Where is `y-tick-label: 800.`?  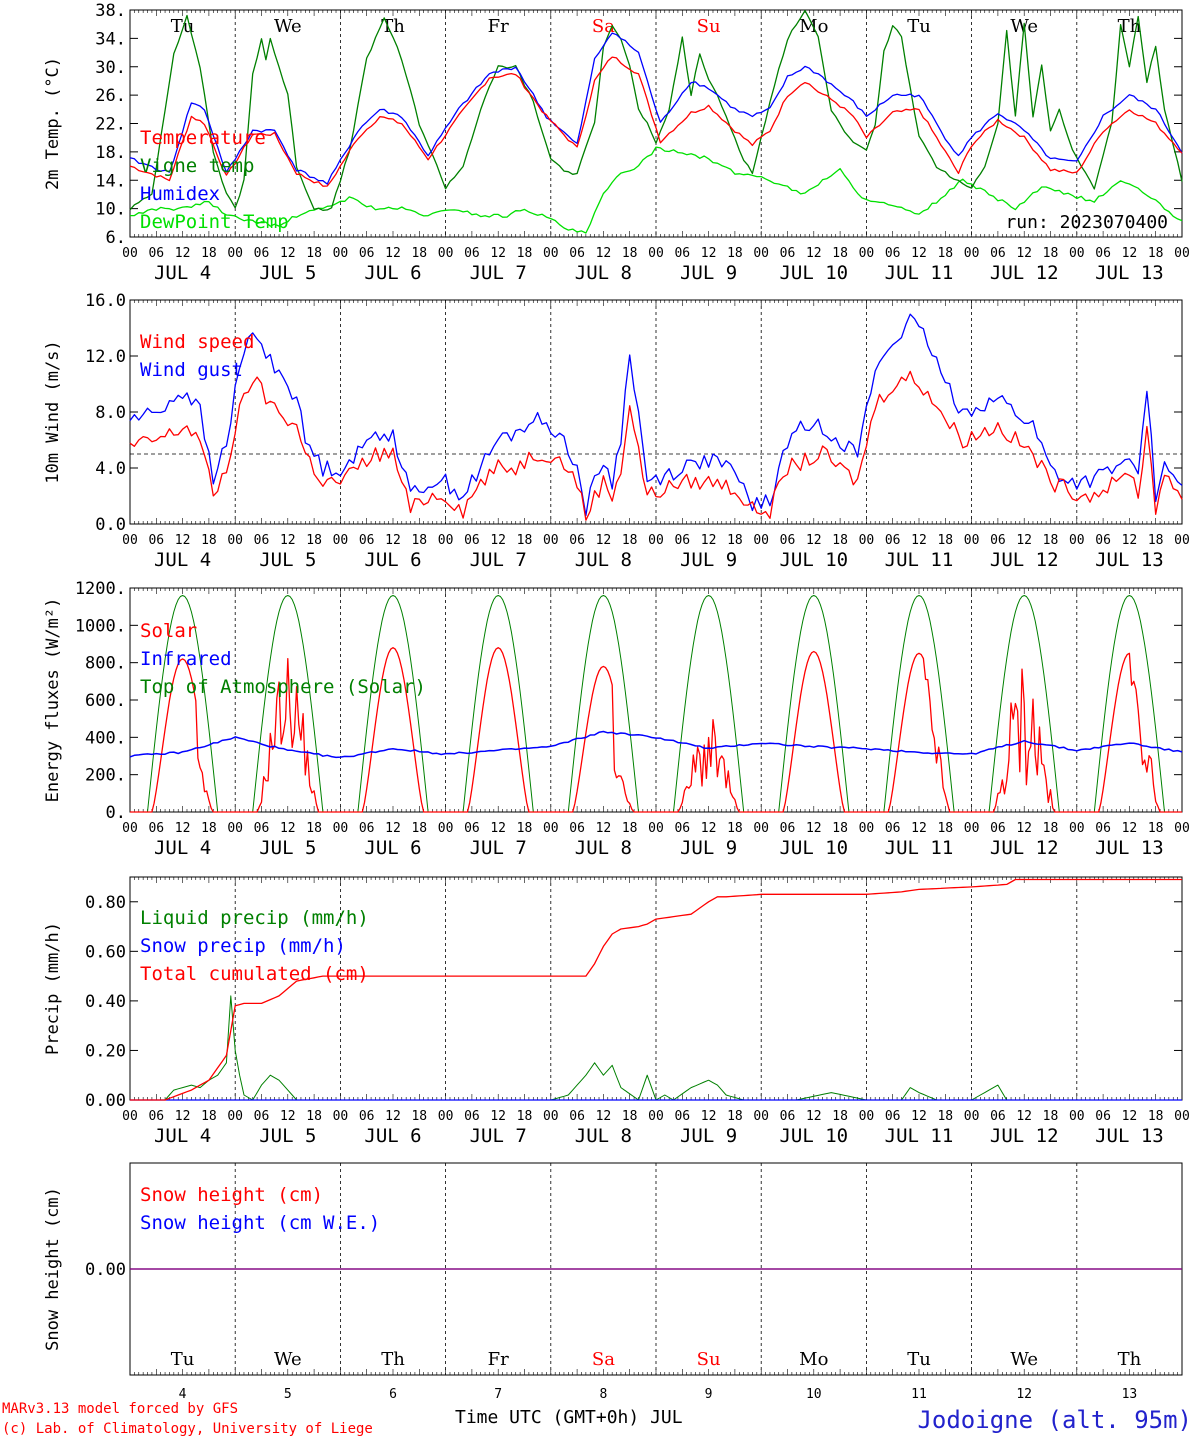
y-tick-label: 800. is located at coordinates (105, 664).